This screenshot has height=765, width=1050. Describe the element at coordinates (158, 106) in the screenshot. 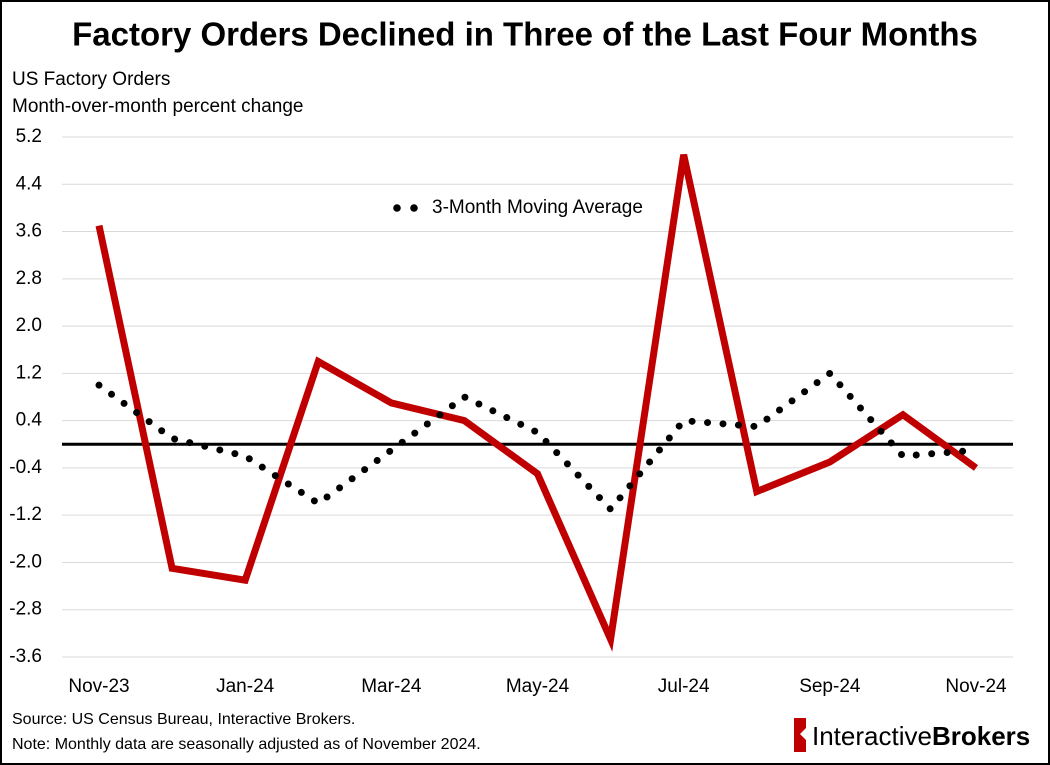

I see `subtitle: Month-over-month percent change` at that location.